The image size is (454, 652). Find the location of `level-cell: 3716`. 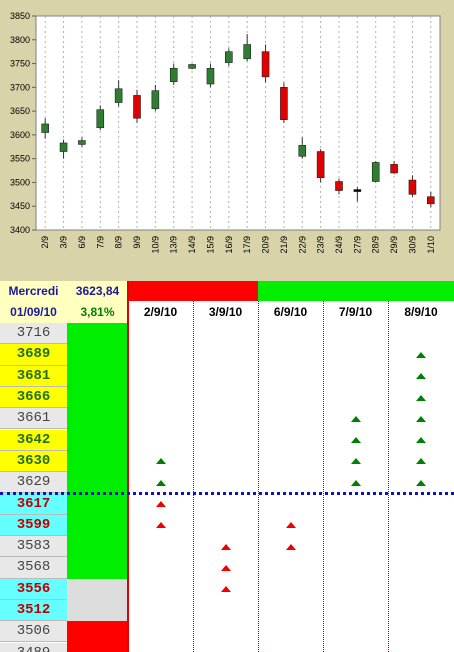

level-cell: 3716 is located at coordinates (33, 334).